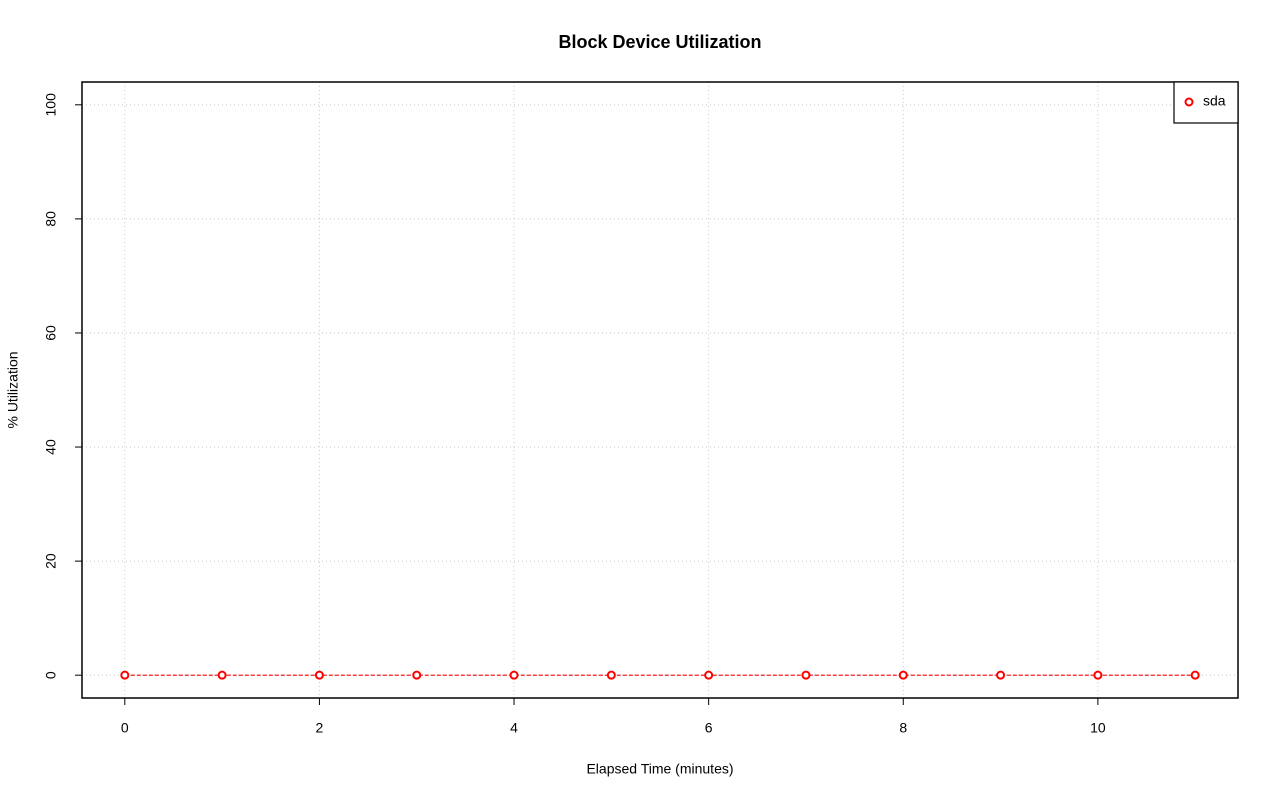 The height and width of the screenshot is (801, 1280). What do you see at coordinates (1098, 728) in the screenshot?
I see `x-tick-label: 10` at bounding box center [1098, 728].